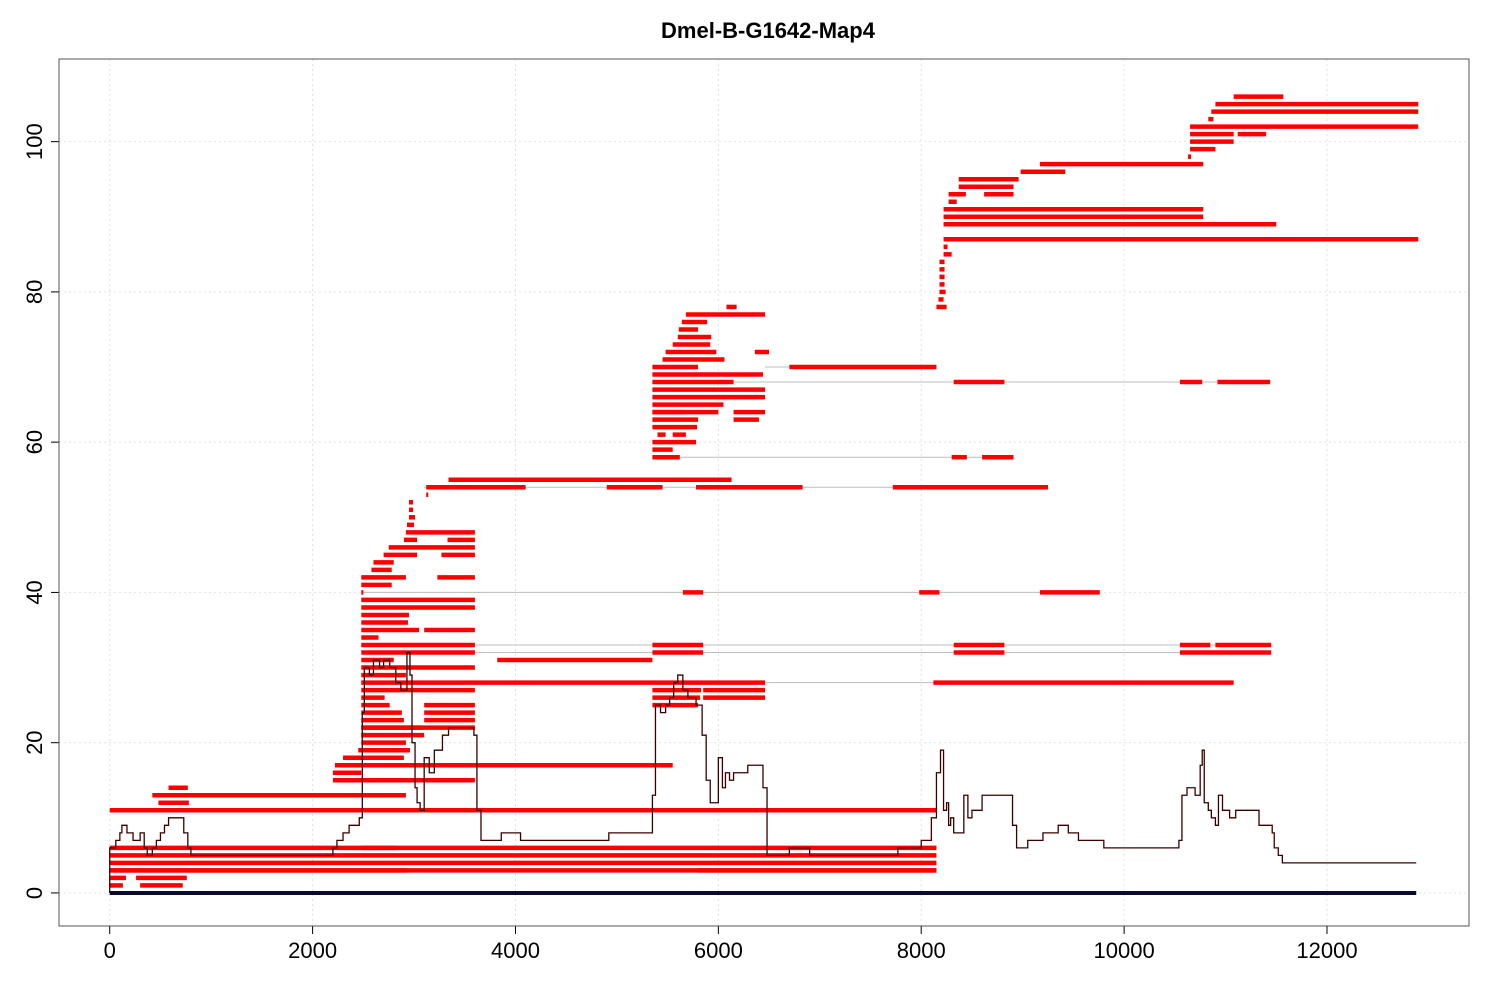  I want to click on y-tick-label: 20, so click(34, 742).